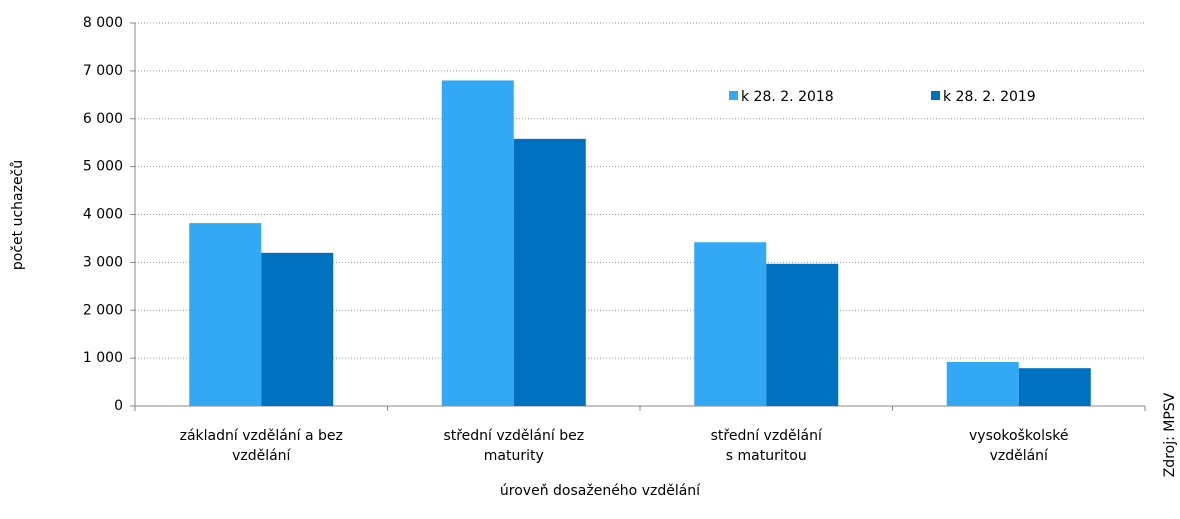  I want to click on x-tick-label-line: s maturitou, so click(766, 456).